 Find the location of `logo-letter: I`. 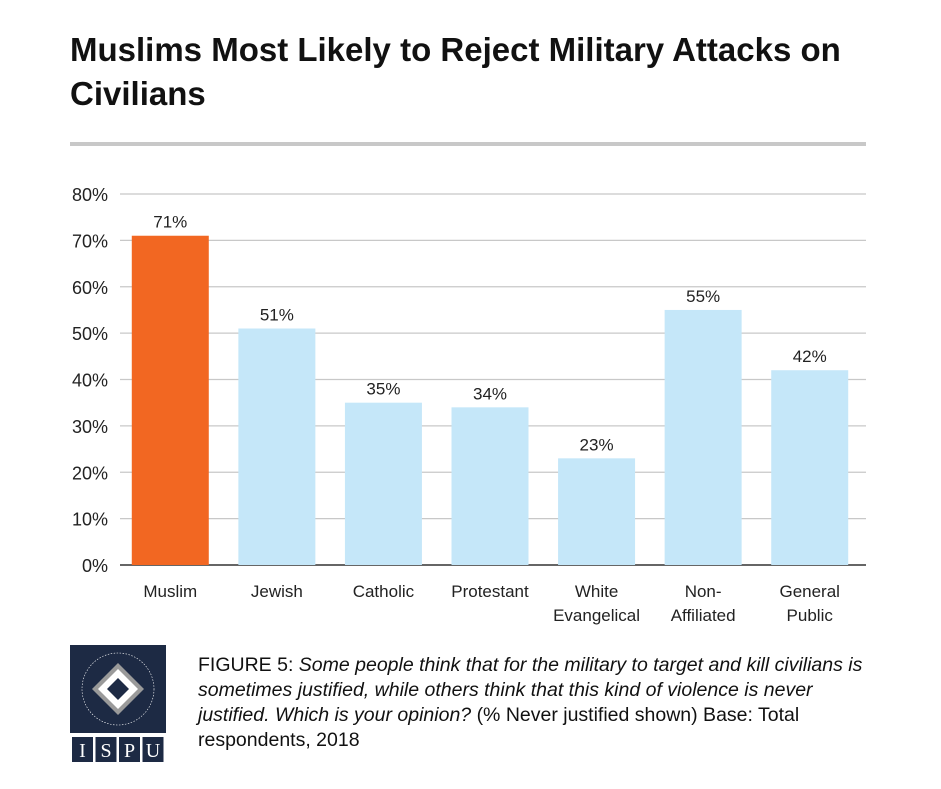

logo-letter: I is located at coordinates (82, 751).